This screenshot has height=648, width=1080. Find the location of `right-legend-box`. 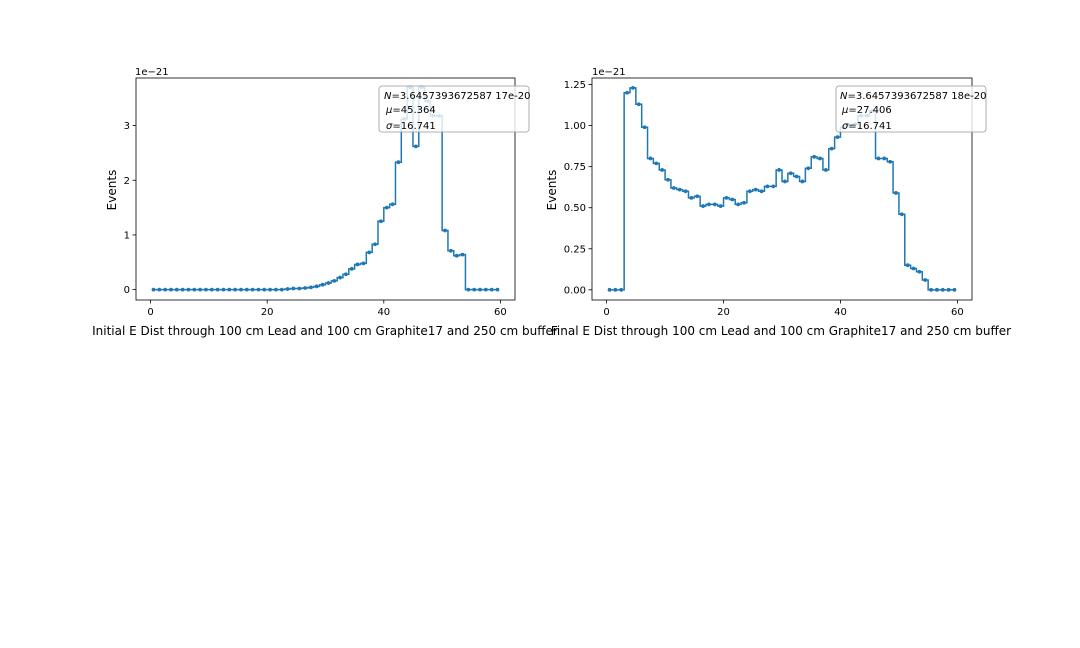

right-legend-box is located at coordinates (911, 109).